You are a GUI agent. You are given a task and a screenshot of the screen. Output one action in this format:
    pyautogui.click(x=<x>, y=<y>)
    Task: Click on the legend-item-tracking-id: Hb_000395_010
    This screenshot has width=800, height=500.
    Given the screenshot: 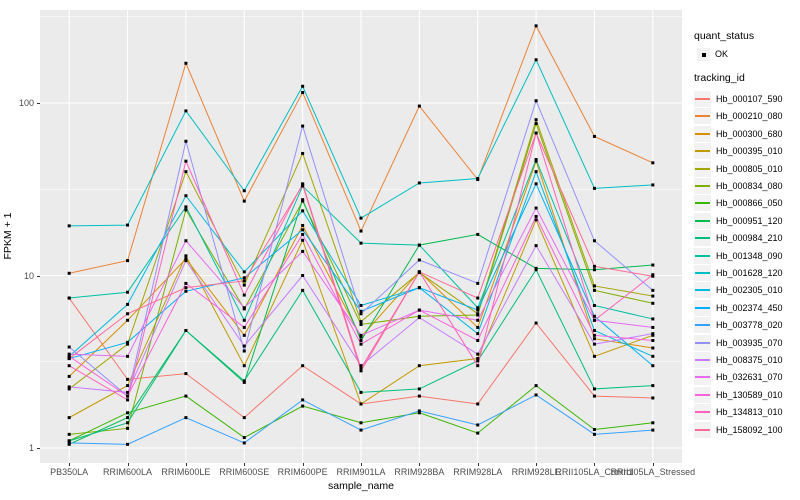 What is the action you would take?
    pyautogui.click(x=747, y=151)
    